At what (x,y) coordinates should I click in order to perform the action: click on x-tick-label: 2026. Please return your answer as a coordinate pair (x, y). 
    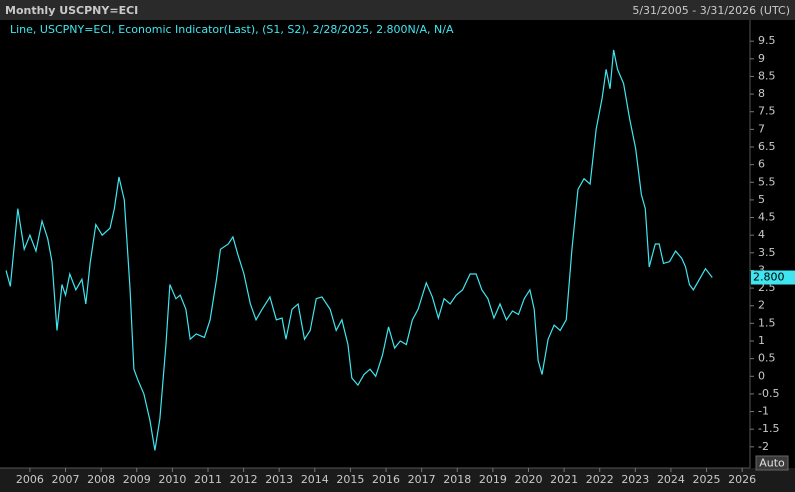
    Looking at the image, I should click on (742, 479).